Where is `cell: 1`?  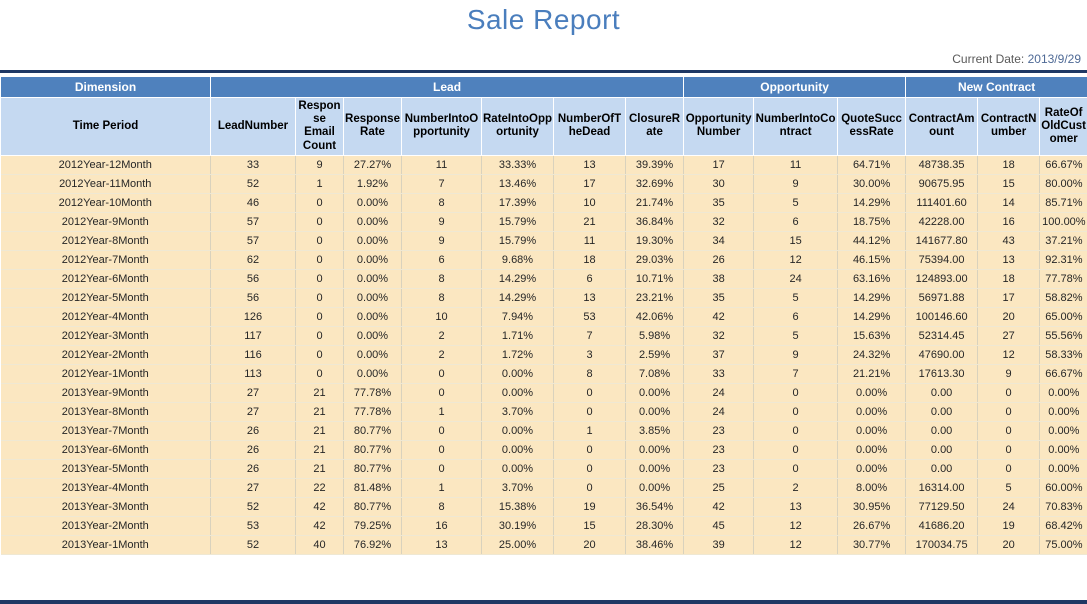 cell: 1 is located at coordinates (441, 411).